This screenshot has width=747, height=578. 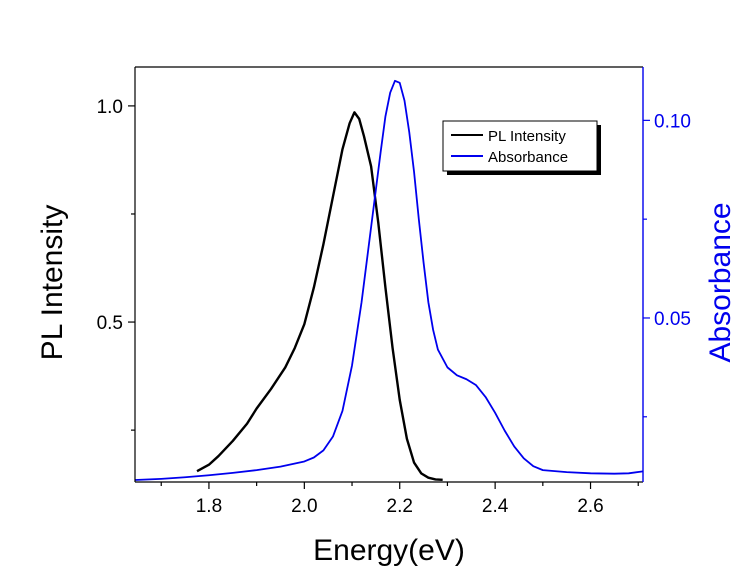 I want to click on x-axis-title: Energy(eV), so click(x=389, y=550).